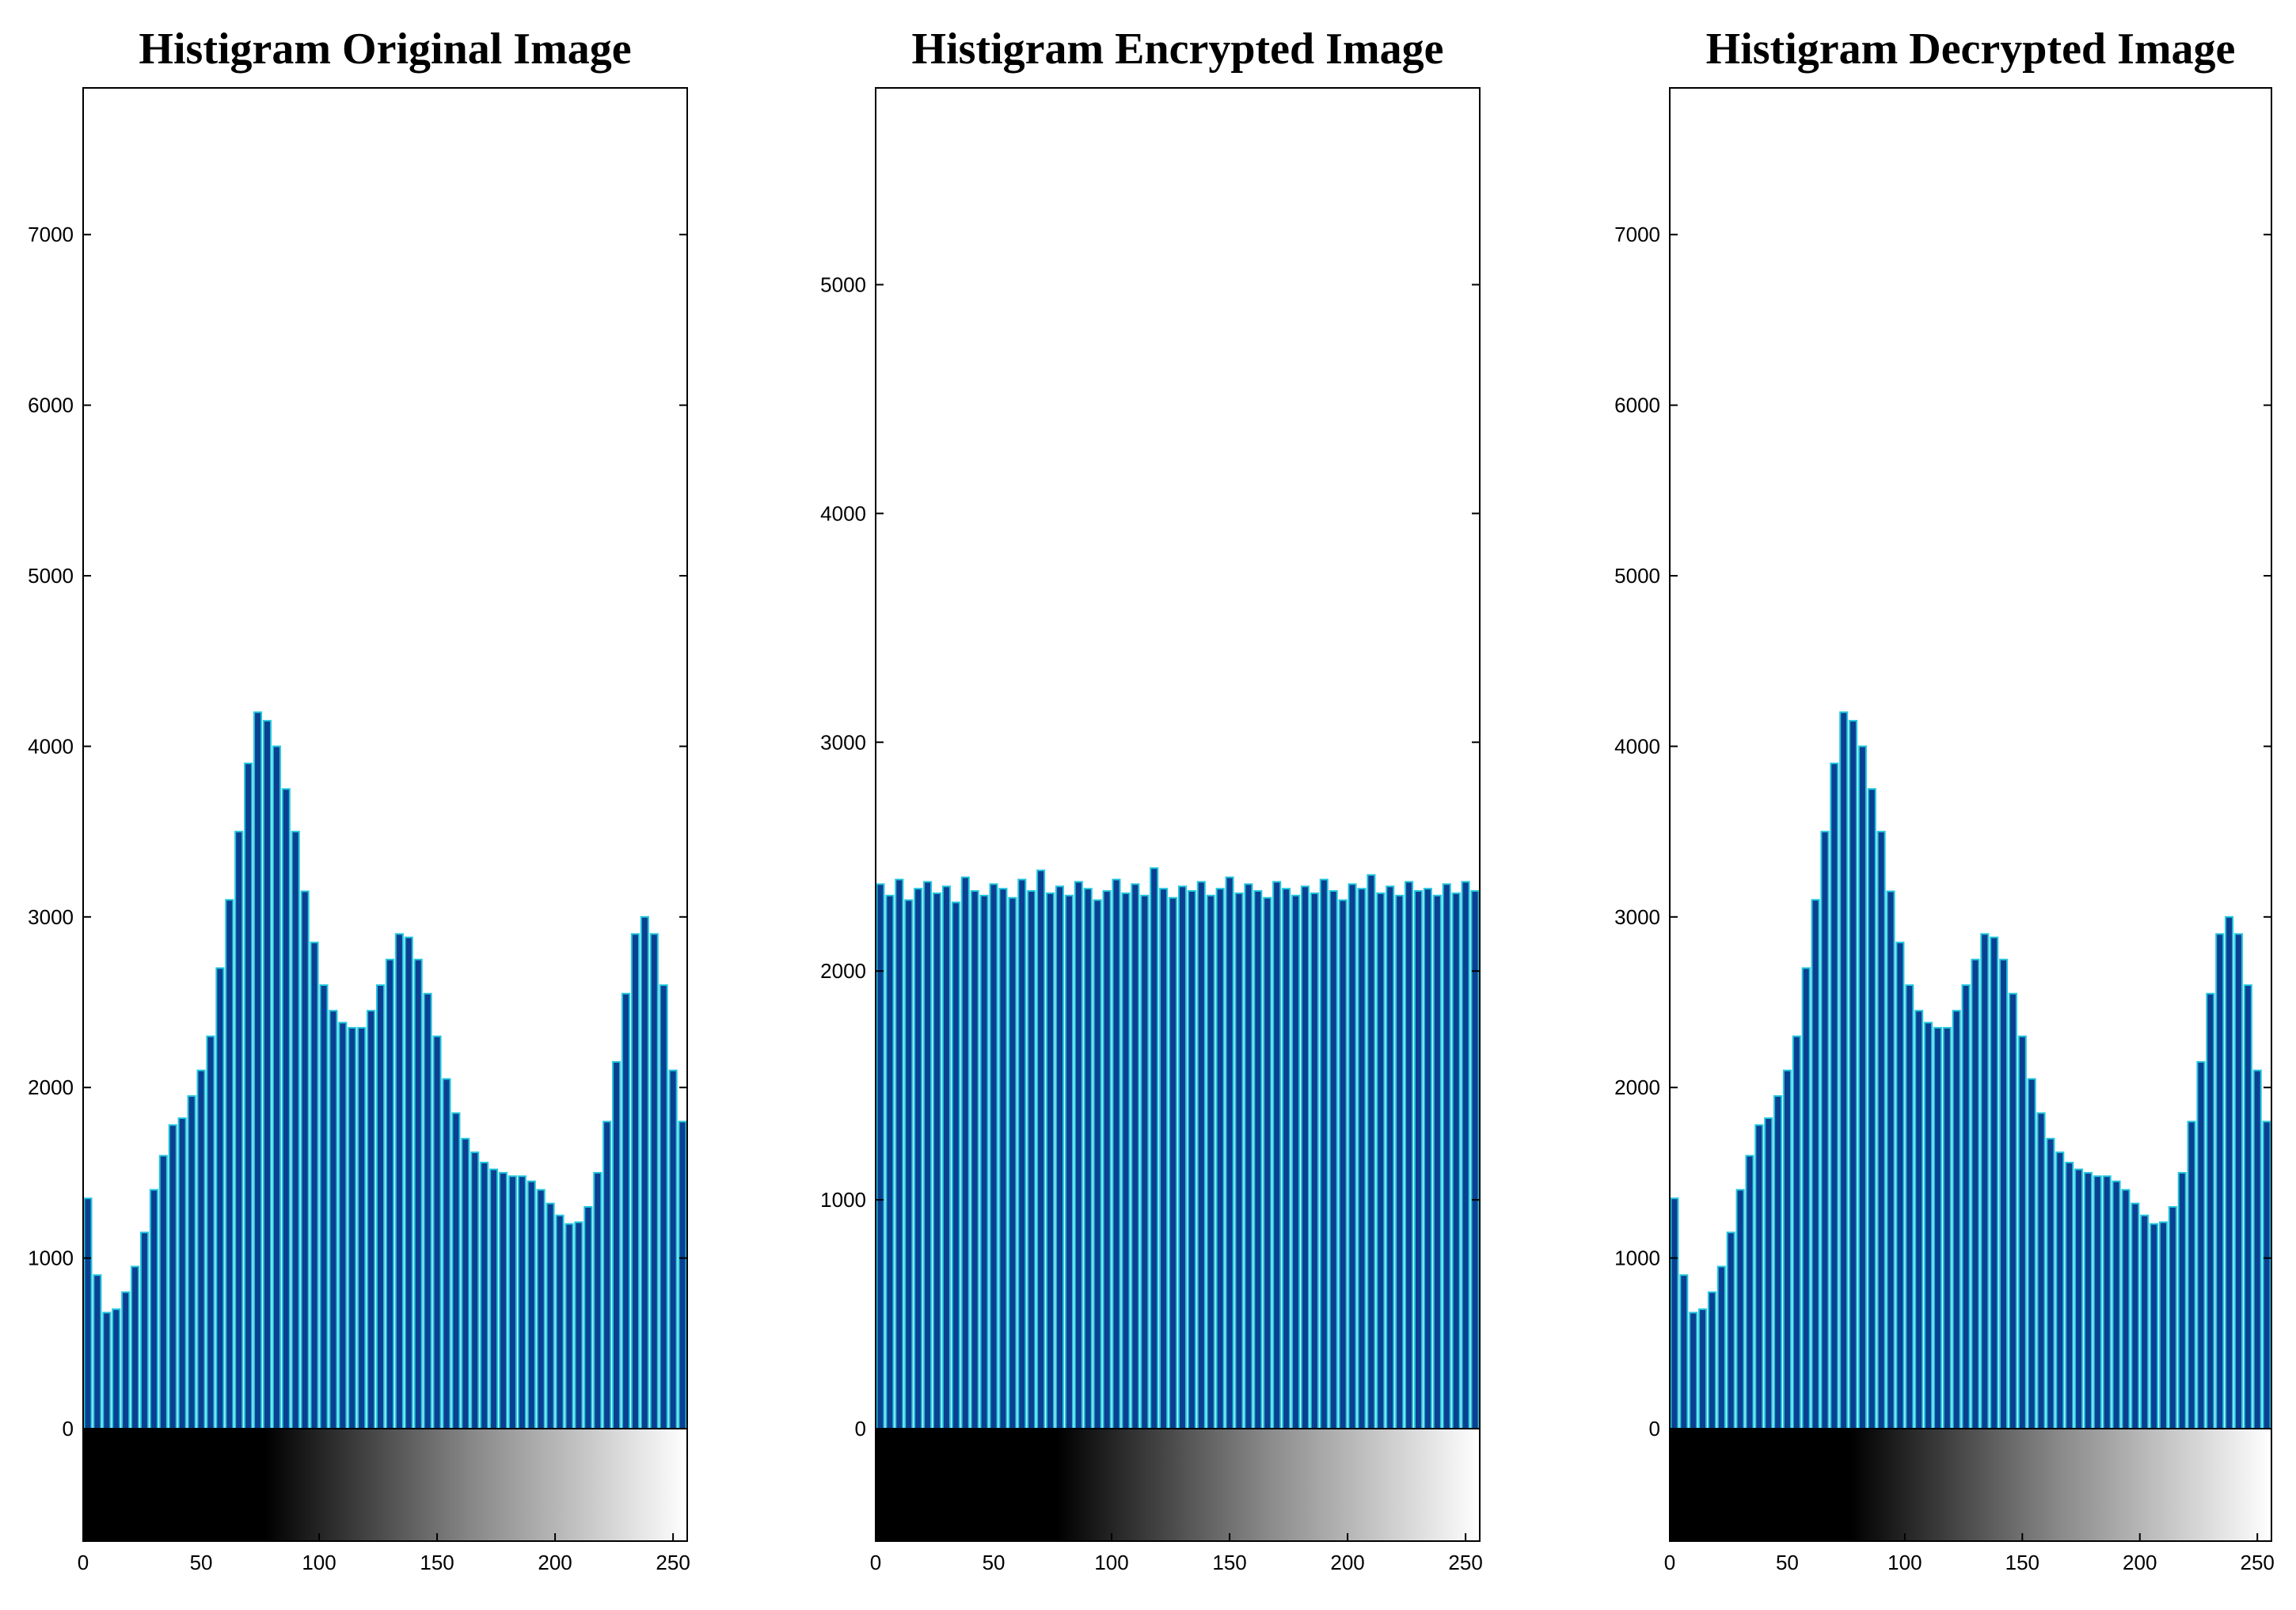  I want to click on x-tick-label: 0, so click(83, 1562).